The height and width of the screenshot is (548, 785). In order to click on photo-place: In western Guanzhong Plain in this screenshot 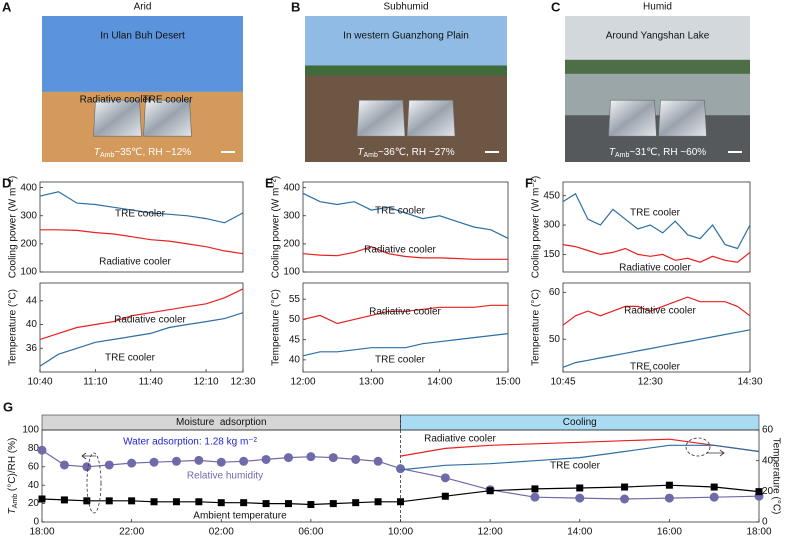, I will do `click(406, 36)`.